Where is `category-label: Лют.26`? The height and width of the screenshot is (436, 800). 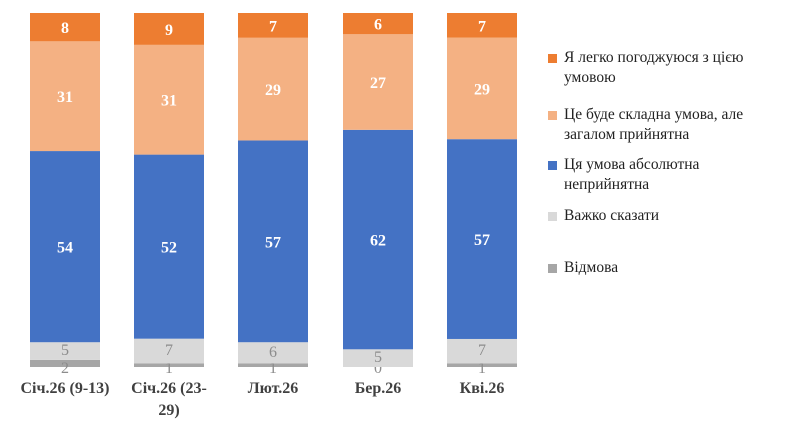
category-label: Лют.26 is located at coordinates (273, 388).